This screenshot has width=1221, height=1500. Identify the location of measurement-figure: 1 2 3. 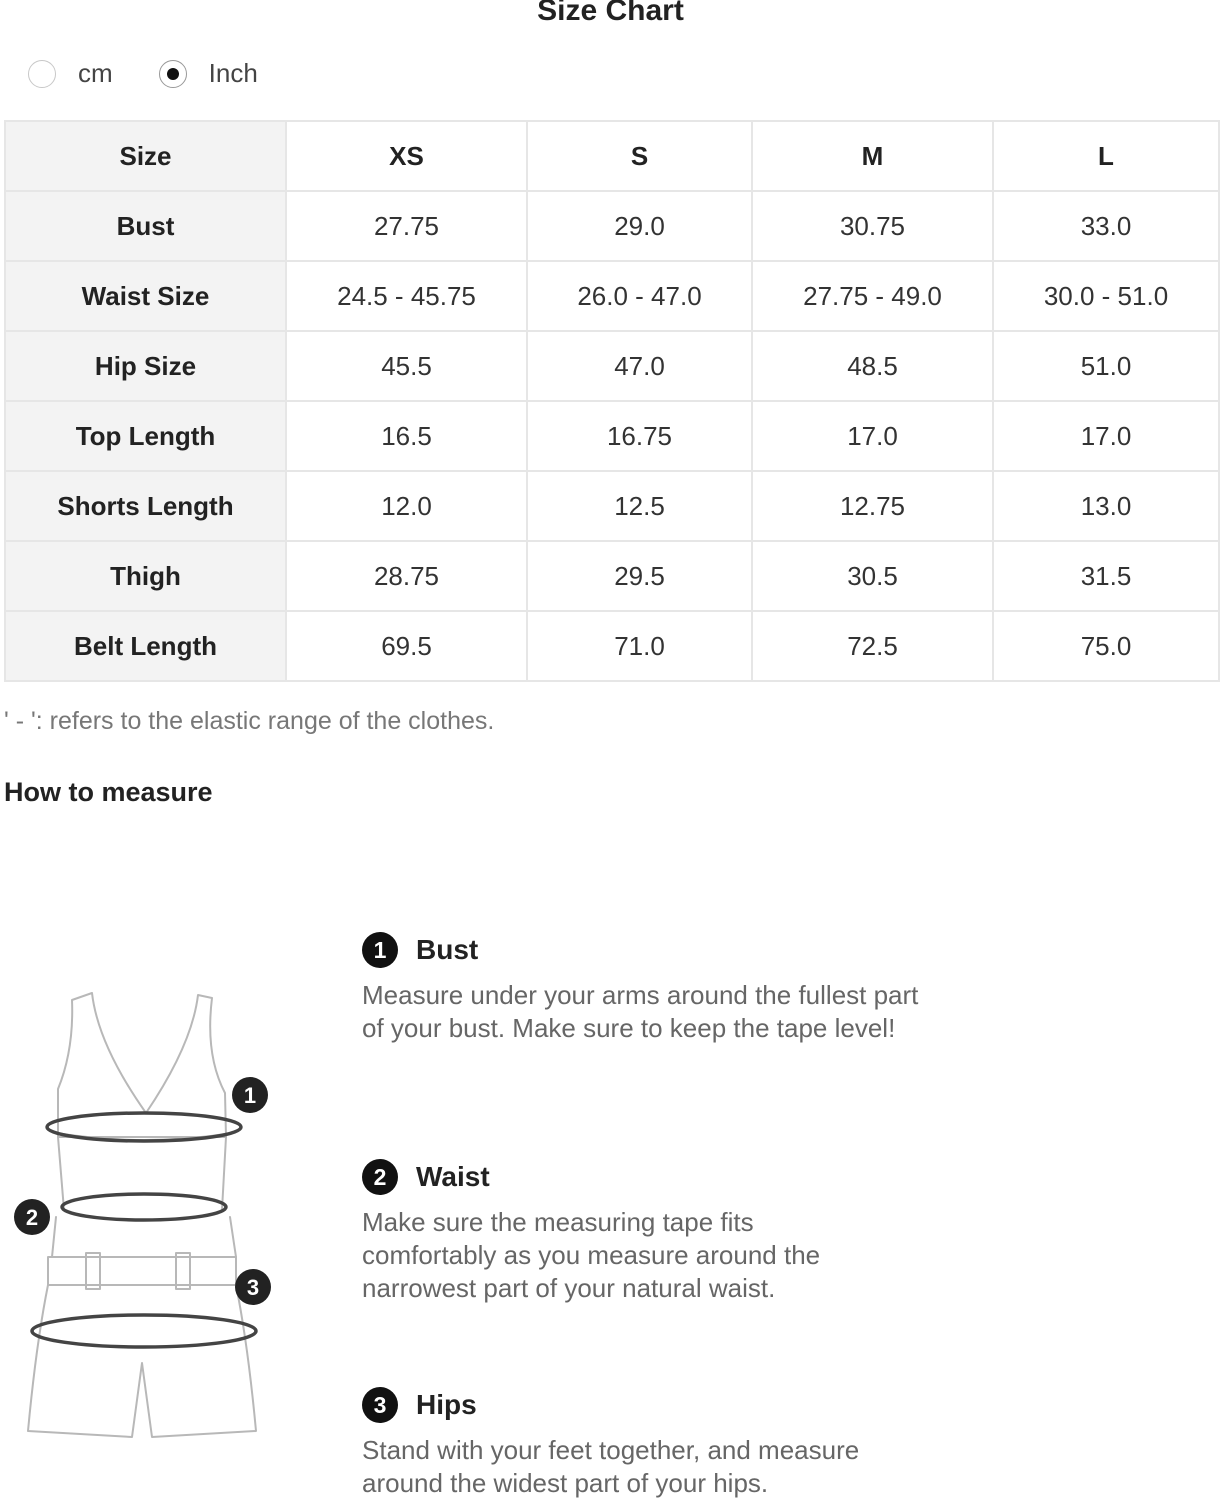
(142, 1215).